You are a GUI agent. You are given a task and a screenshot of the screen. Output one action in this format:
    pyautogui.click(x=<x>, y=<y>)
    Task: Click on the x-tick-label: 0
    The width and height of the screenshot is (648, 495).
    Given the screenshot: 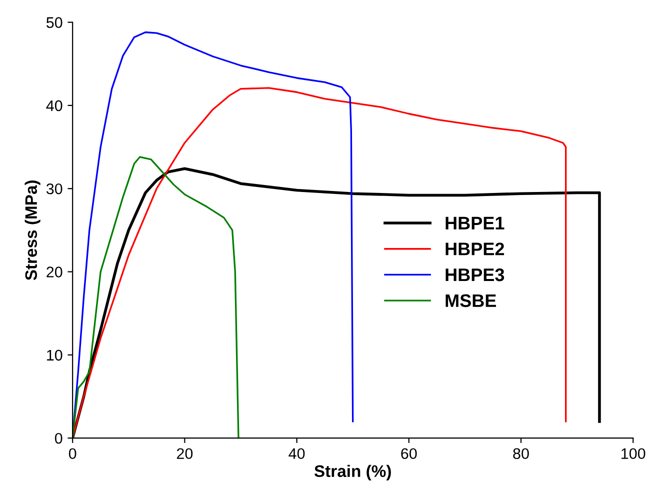 What is the action you would take?
    pyautogui.click(x=72, y=454)
    